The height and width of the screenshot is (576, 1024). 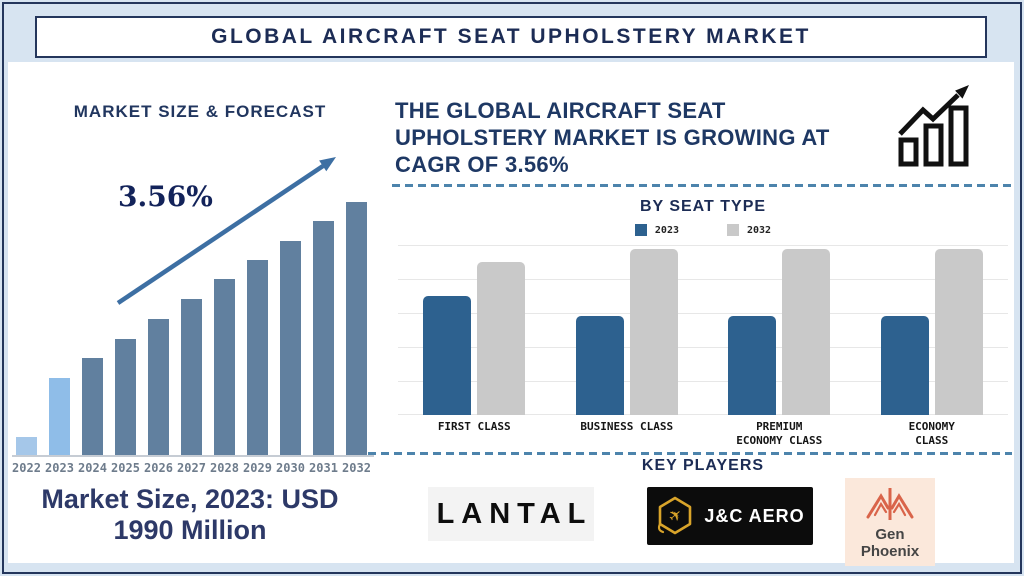 What do you see at coordinates (640, 230) in the screenshot?
I see `legend-swatch-2023` at bounding box center [640, 230].